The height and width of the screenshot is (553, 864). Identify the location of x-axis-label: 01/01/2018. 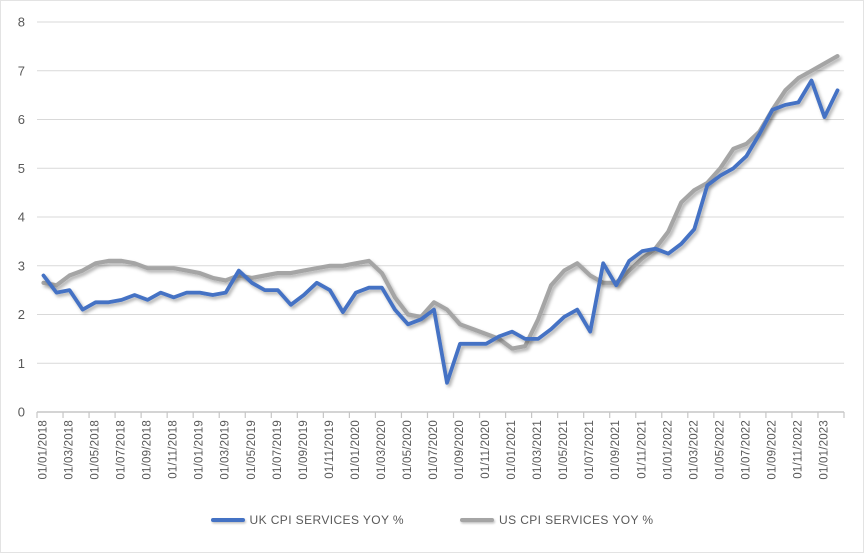
(44, 450).